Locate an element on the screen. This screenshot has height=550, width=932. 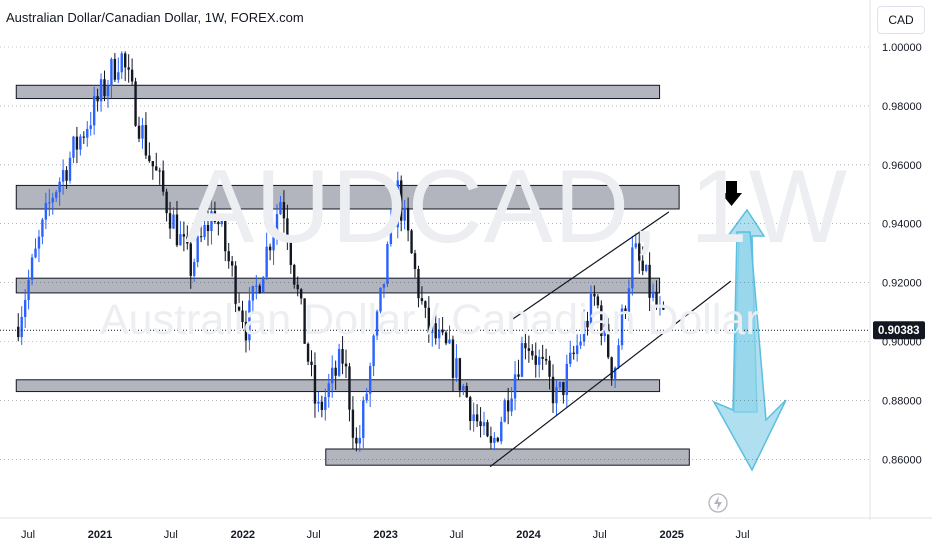
time-axis: Jul 2021 Jul 2022 Jul 2023 Jul 2024 Jul 2025 Jul is located at coordinates (466, 529).